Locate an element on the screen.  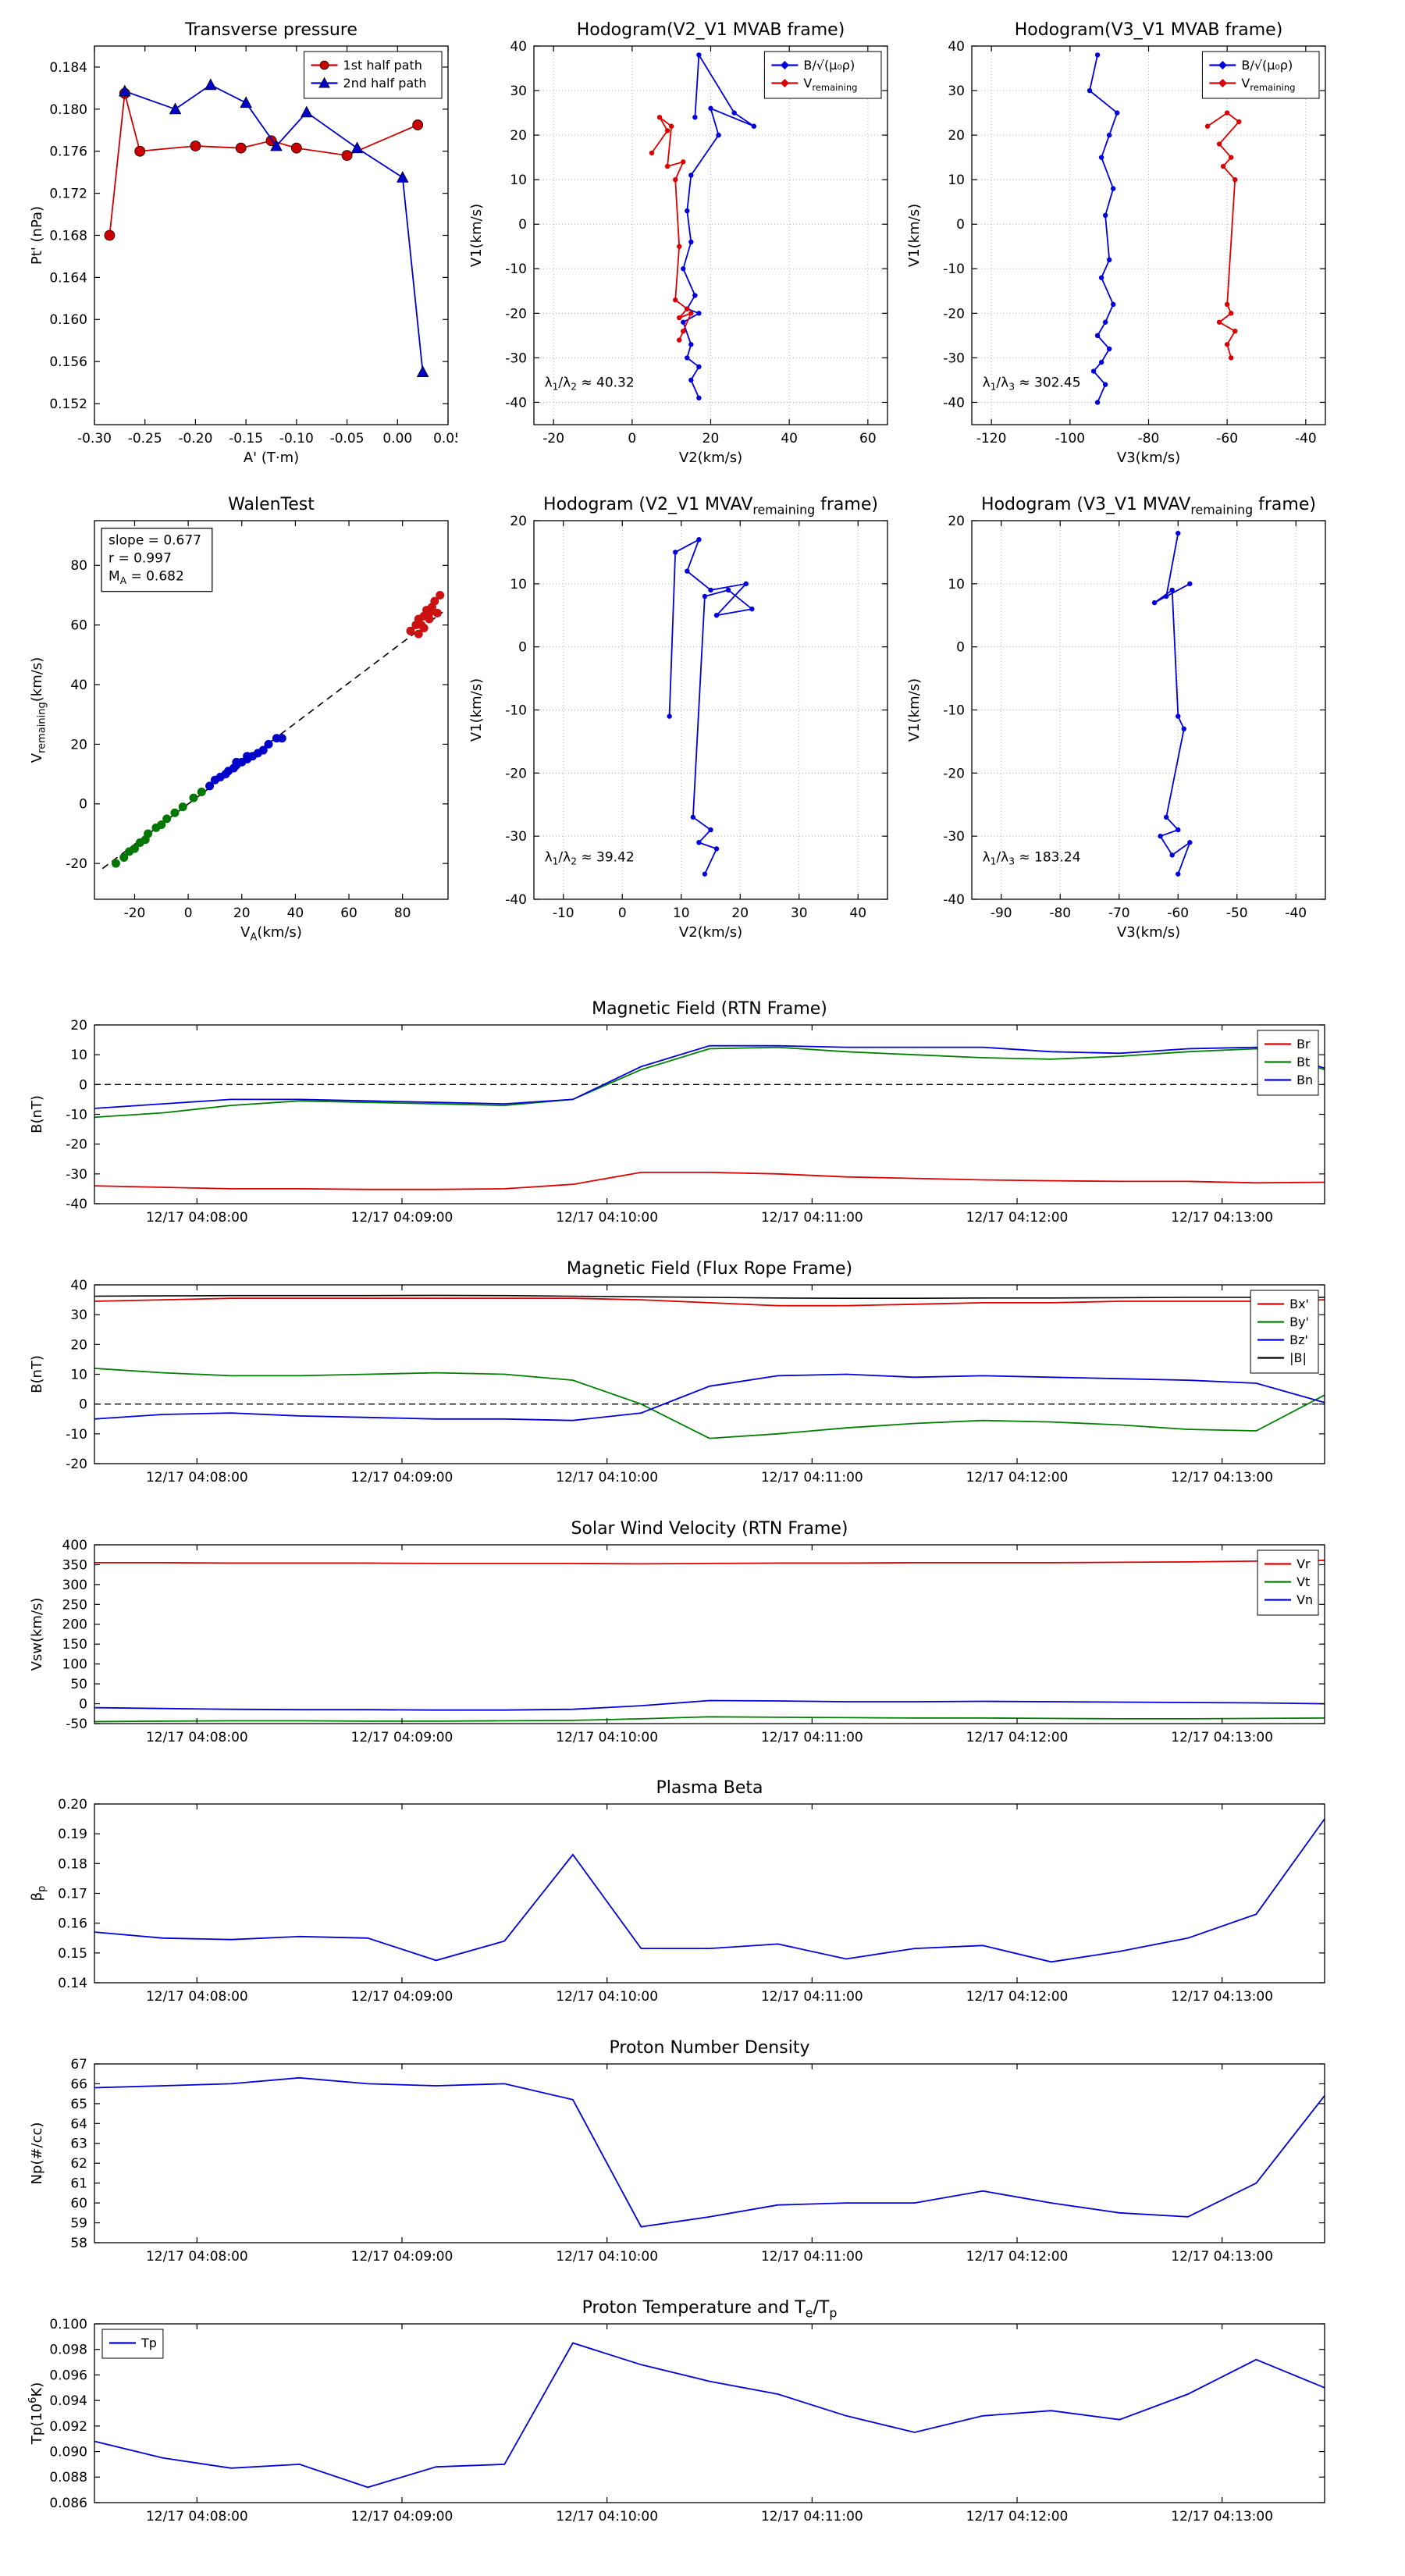
proton-number-density-ylabel: Np(#/cc) is located at coordinates (37, 2153).